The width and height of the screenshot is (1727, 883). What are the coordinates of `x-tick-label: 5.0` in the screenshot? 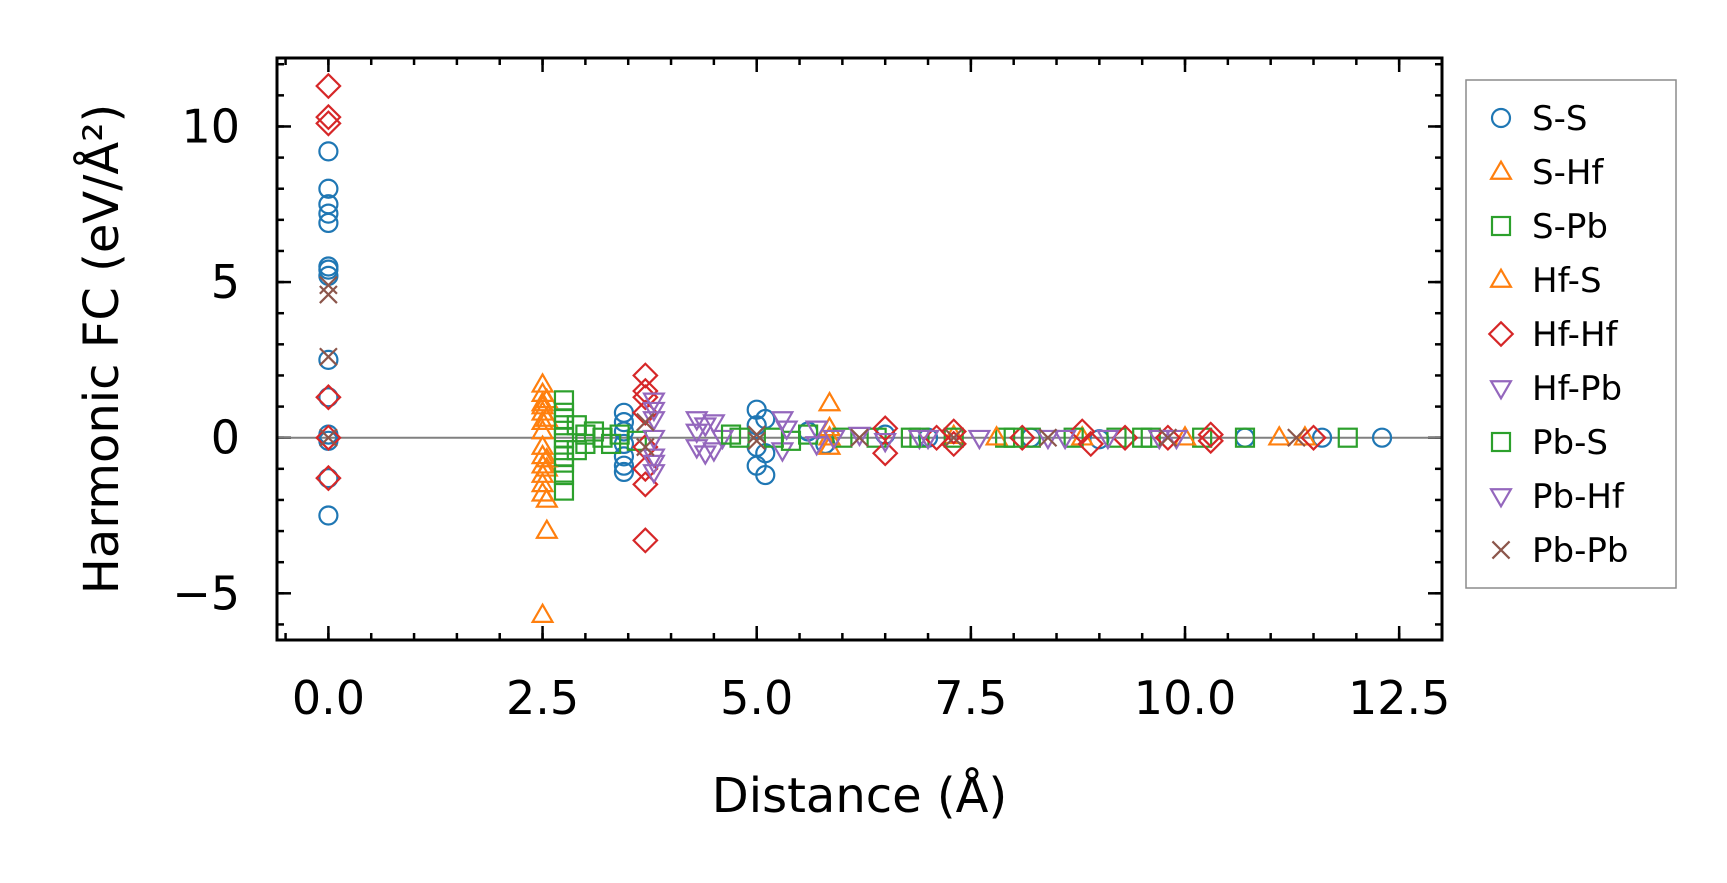 It's located at (756, 698).